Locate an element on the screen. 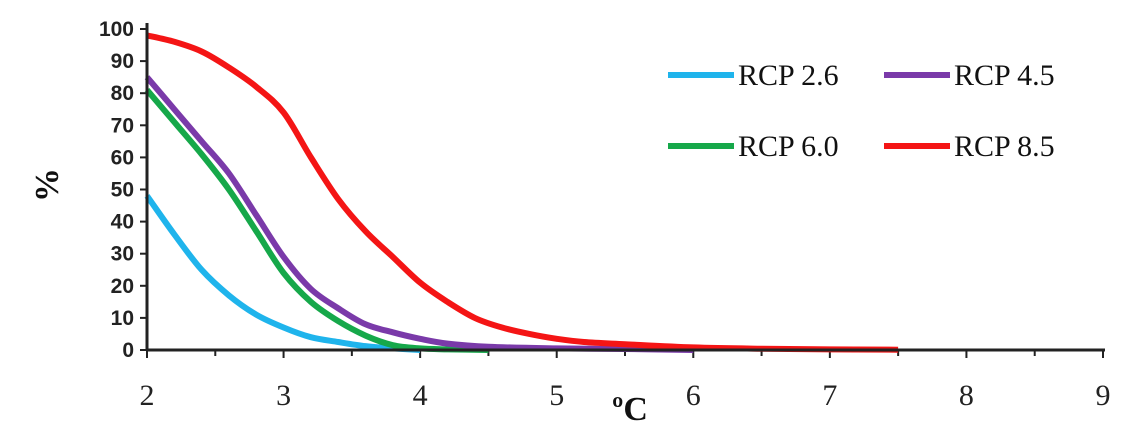 The height and width of the screenshot is (425, 1125). legend: RCP 2.6 RCP 4.5 RCP 6.0 RCP 8.5 is located at coordinates (861, 111).